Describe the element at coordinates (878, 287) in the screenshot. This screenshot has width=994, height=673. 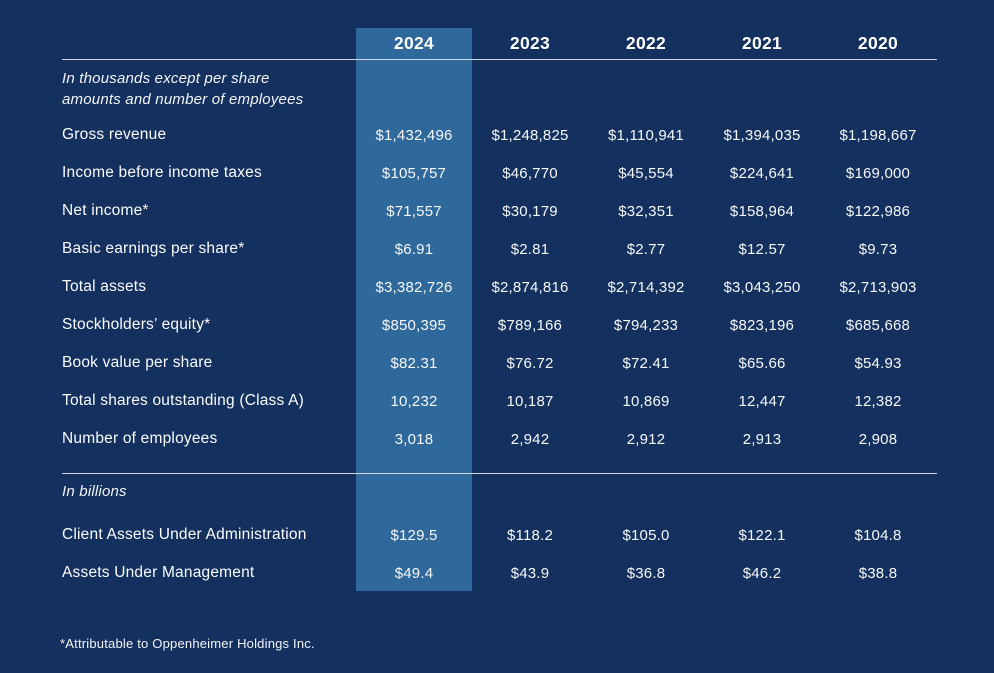
I see `value-2020: $2,713,903` at that location.